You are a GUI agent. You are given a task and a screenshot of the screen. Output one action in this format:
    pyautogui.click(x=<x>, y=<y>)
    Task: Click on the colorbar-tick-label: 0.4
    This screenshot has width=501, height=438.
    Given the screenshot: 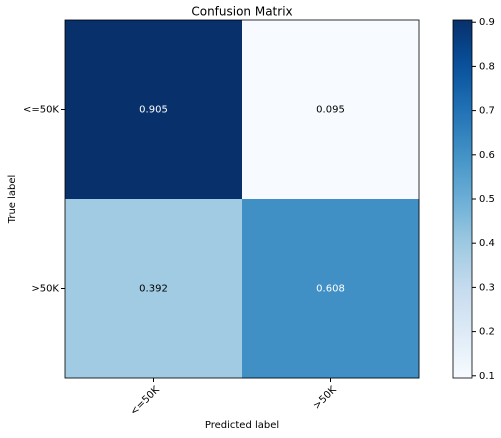 What is the action you would take?
    pyautogui.click(x=487, y=243)
    